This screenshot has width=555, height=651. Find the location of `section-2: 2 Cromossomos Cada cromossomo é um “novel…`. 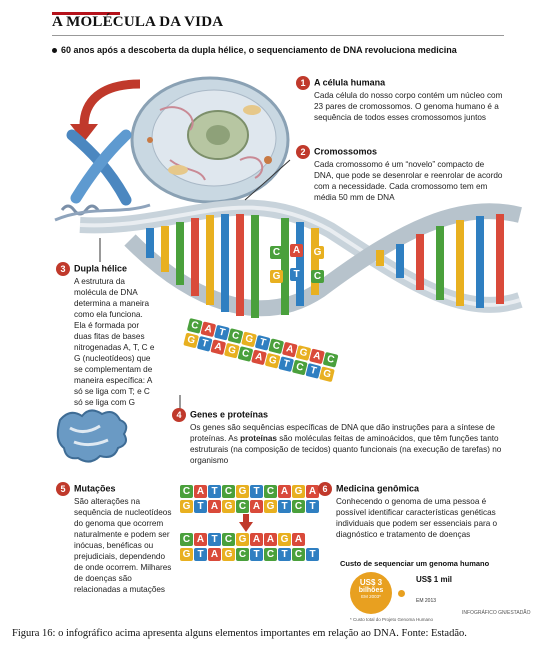

section-2: 2 Cromossomos Cada cromossomo é um “novel… is located at coordinates (401, 174).